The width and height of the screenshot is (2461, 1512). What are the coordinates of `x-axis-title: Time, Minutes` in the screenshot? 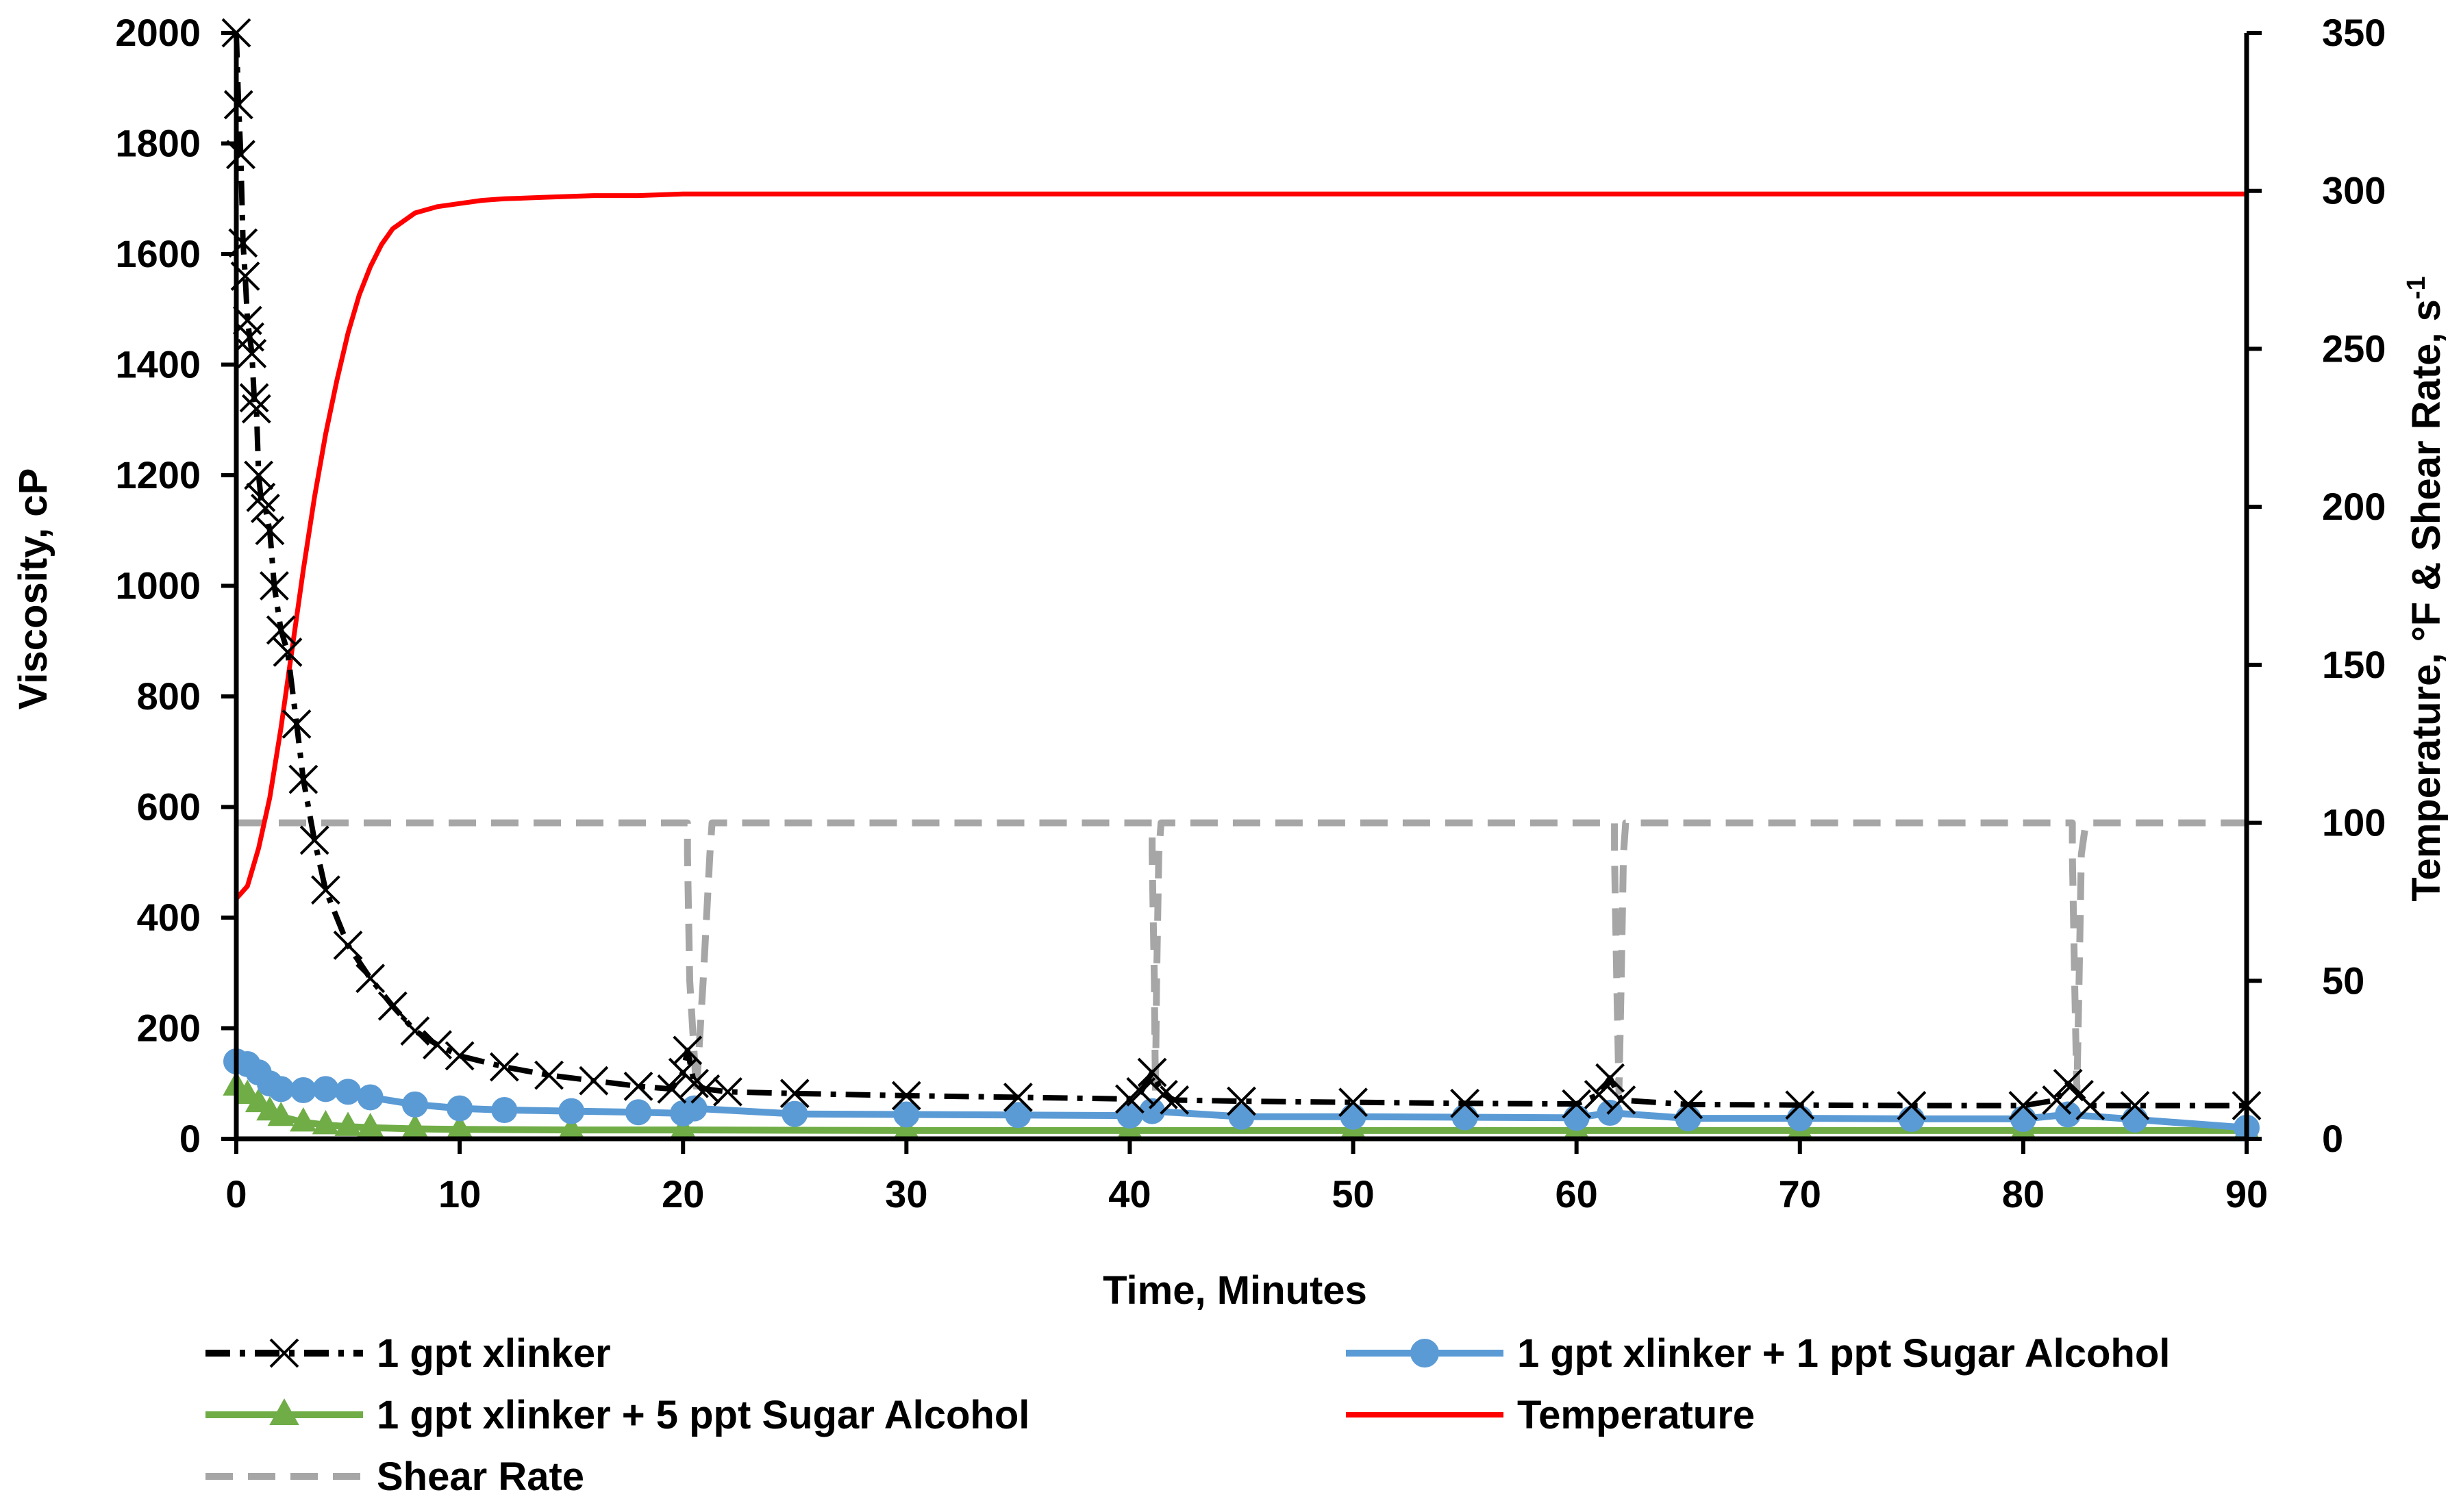 It's located at (1235, 1290).